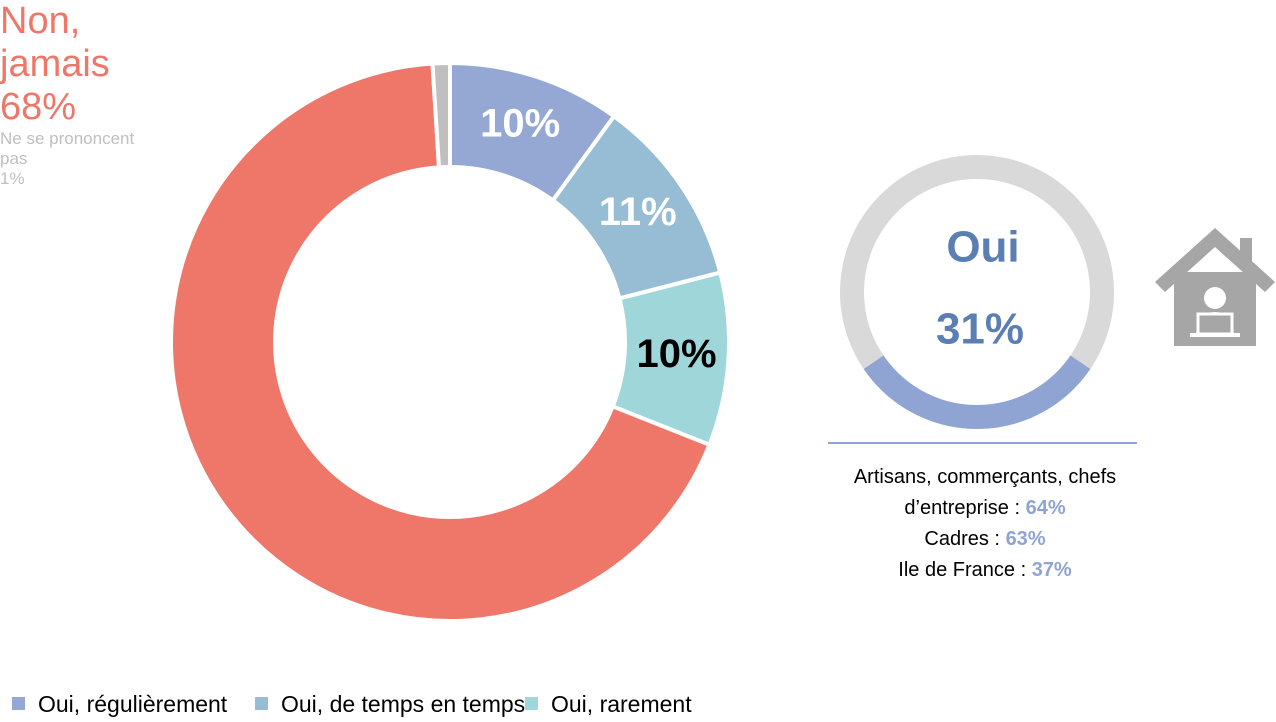 The image size is (1276, 722). I want to click on outside-label: Non, jamais 68%, so click(70, 64).